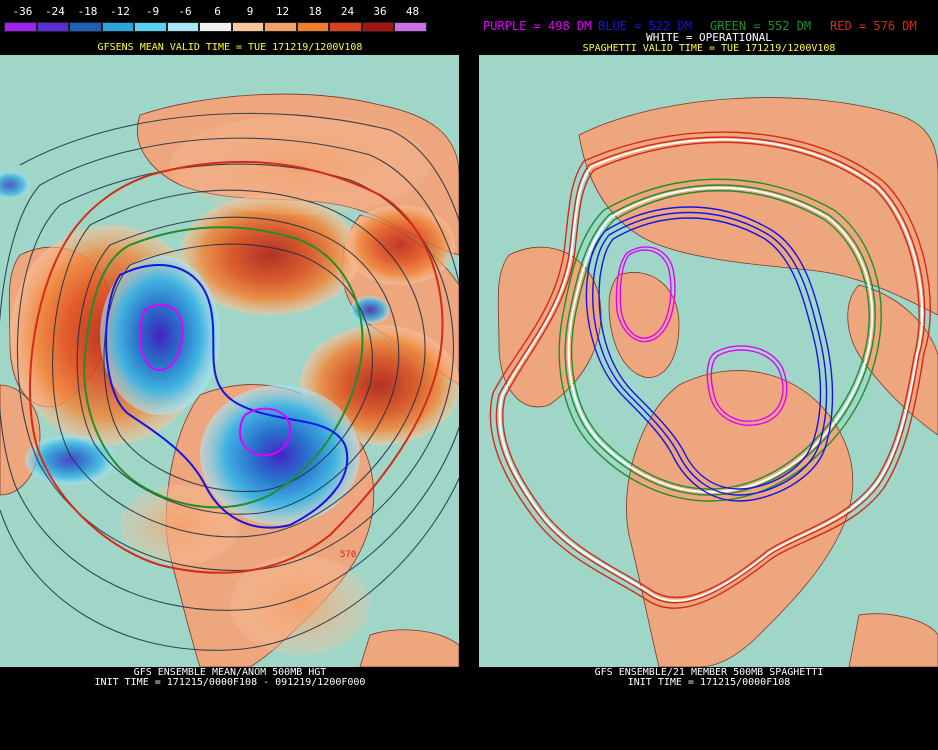 Image resolution: width=938 pixels, height=750 pixels. Describe the element at coordinates (348, 555) in the screenshot. I see `contour-label-570: 570` at that location.